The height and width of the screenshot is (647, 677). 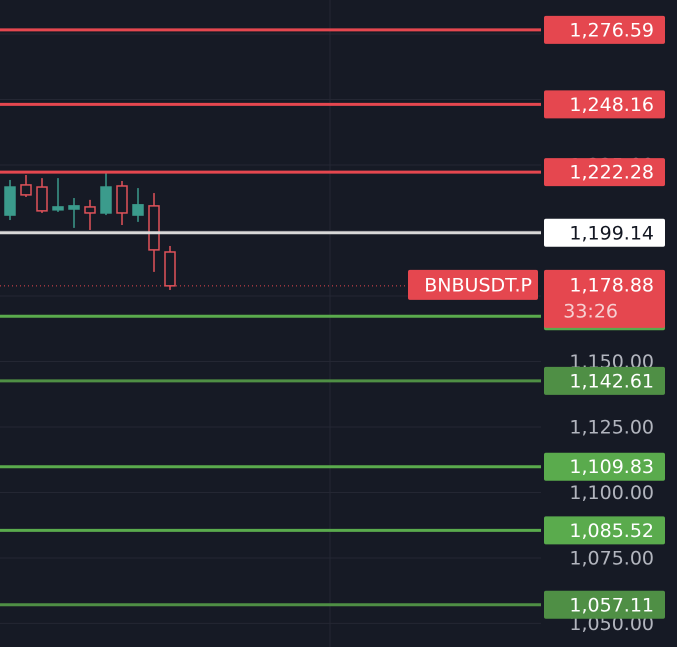 I want to click on level-label: 1,142.61, so click(x=611, y=381).